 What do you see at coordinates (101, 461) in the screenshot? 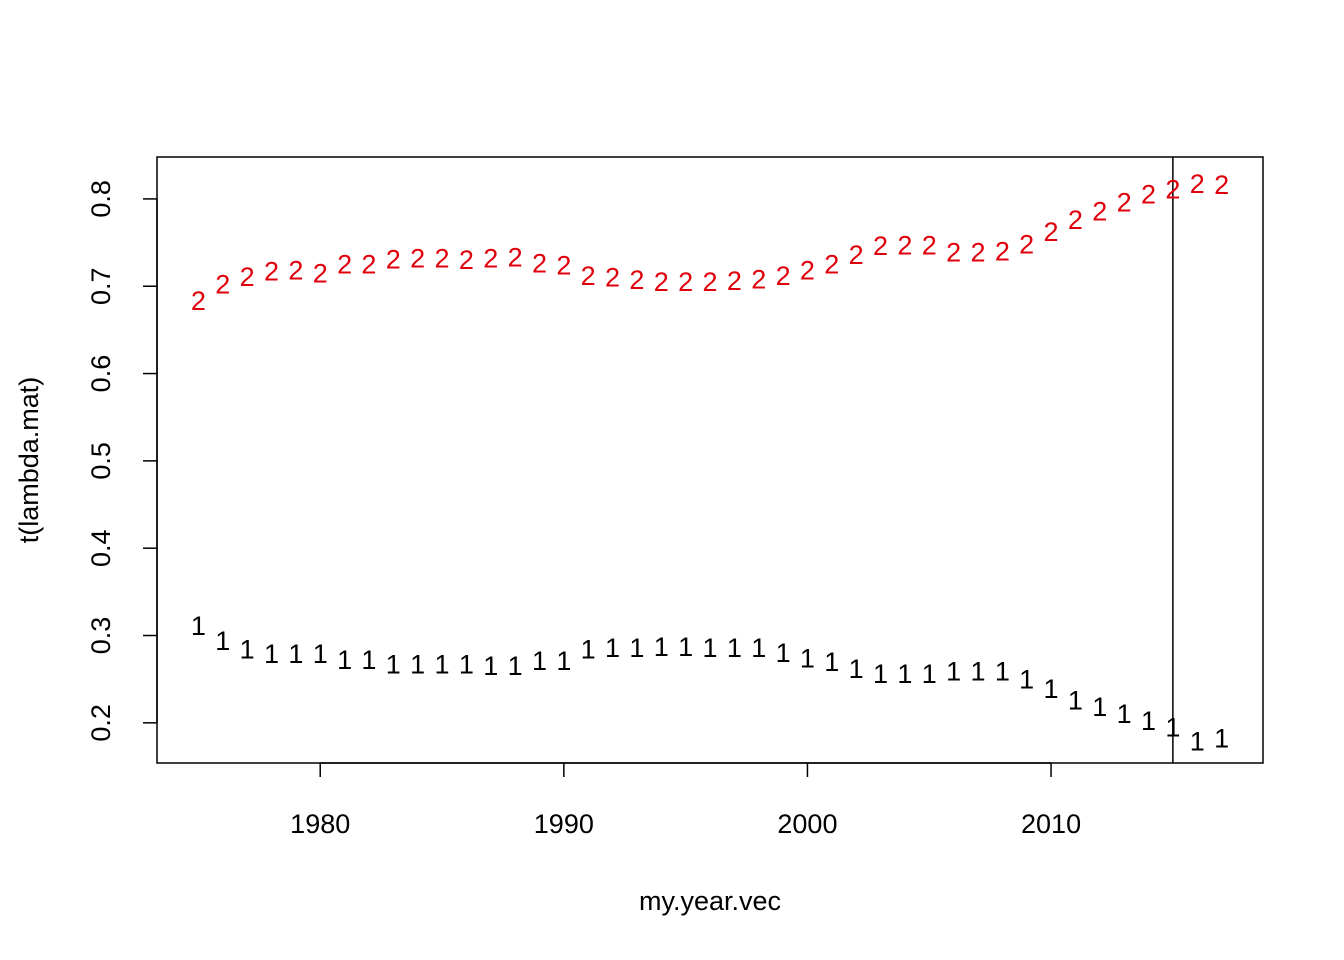
I see `y-tick-label: 0.5` at bounding box center [101, 461].